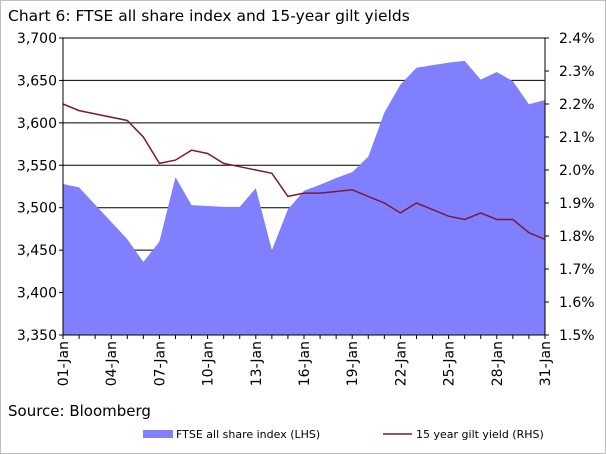 This screenshot has height=454, width=606. What do you see at coordinates (37, 251) in the screenshot?
I see `left-tick-label: 3,450` at bounding box center [37, 251].